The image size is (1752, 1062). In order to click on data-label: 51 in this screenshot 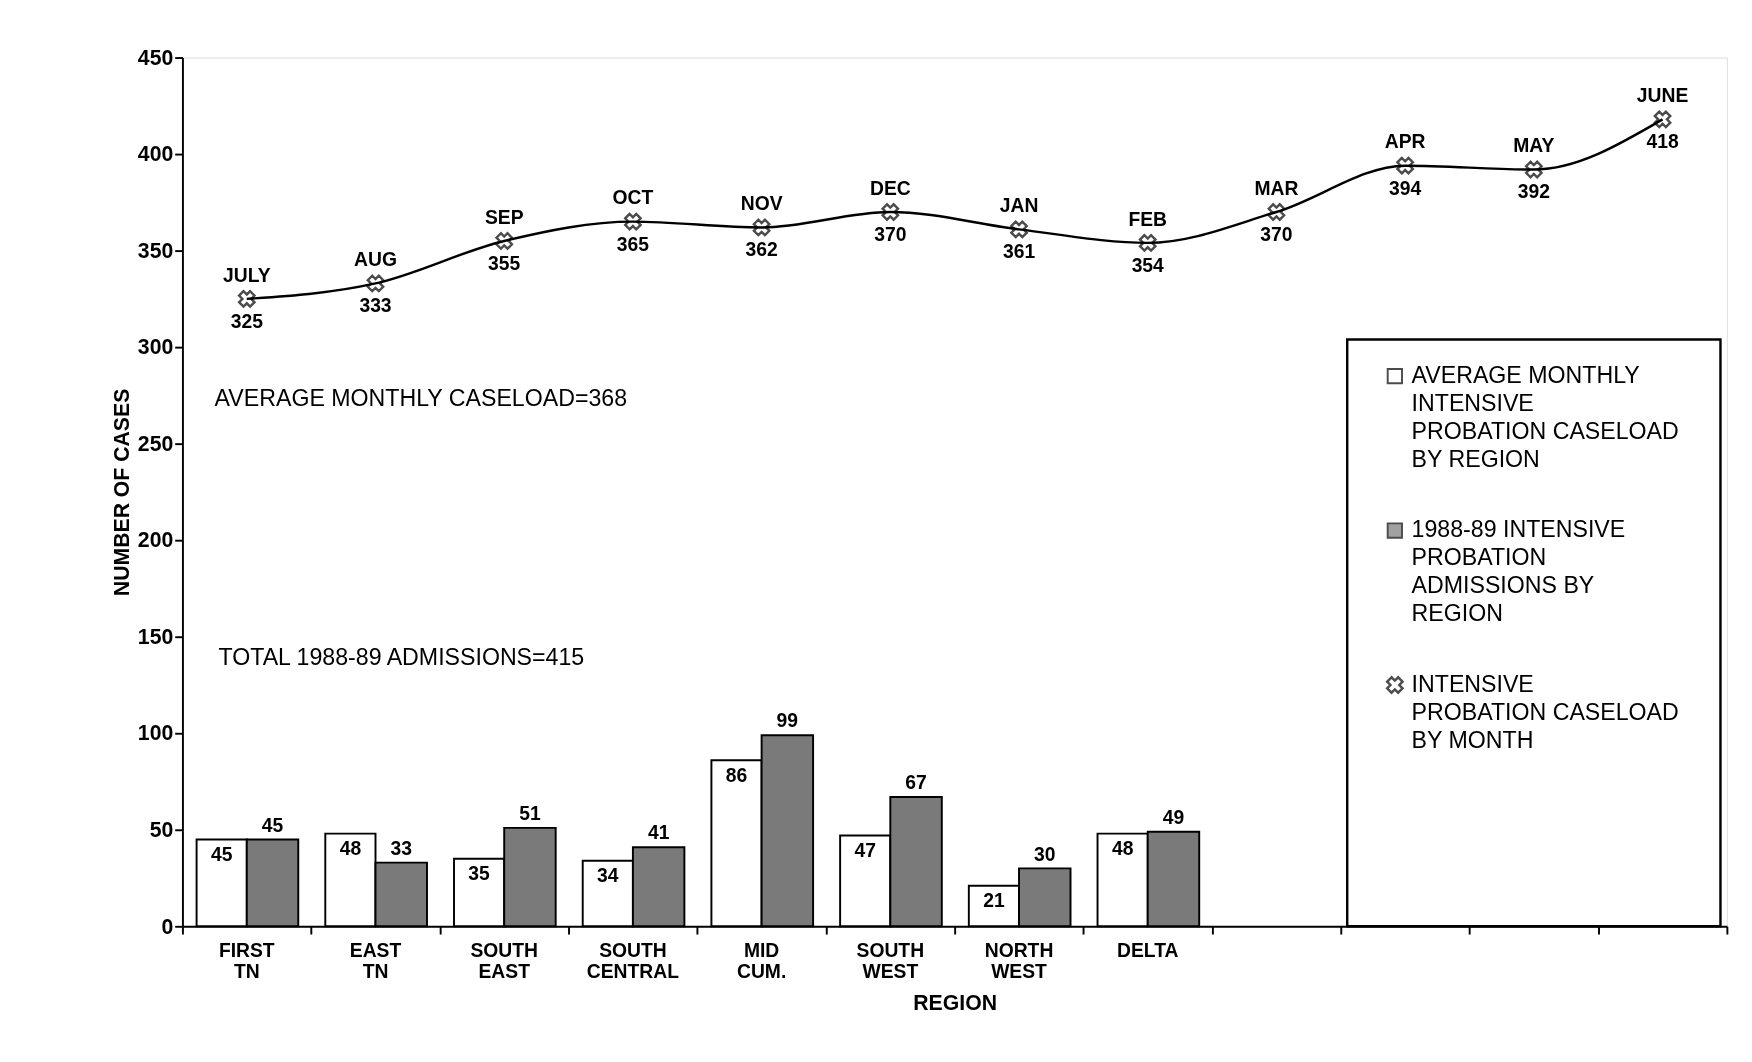, I will do `click(530, 814)`.